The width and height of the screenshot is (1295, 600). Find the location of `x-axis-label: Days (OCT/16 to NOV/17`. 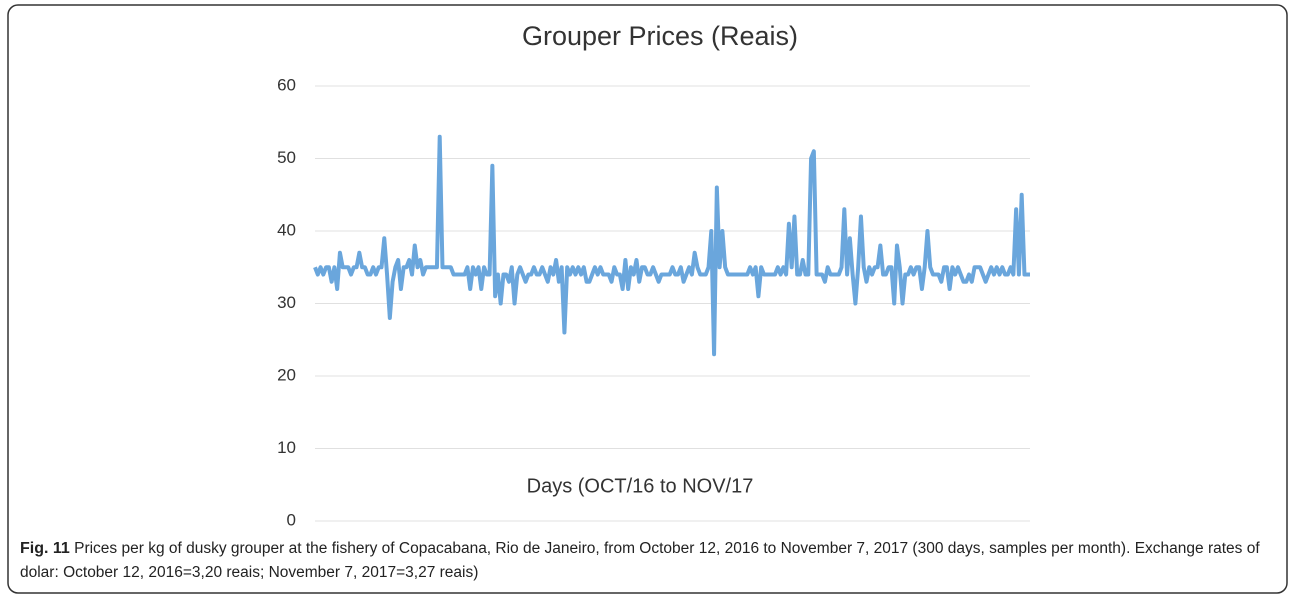

x-axis-label: Days (OCT/16 to NOV/17 is located at coordinates (640, 486).